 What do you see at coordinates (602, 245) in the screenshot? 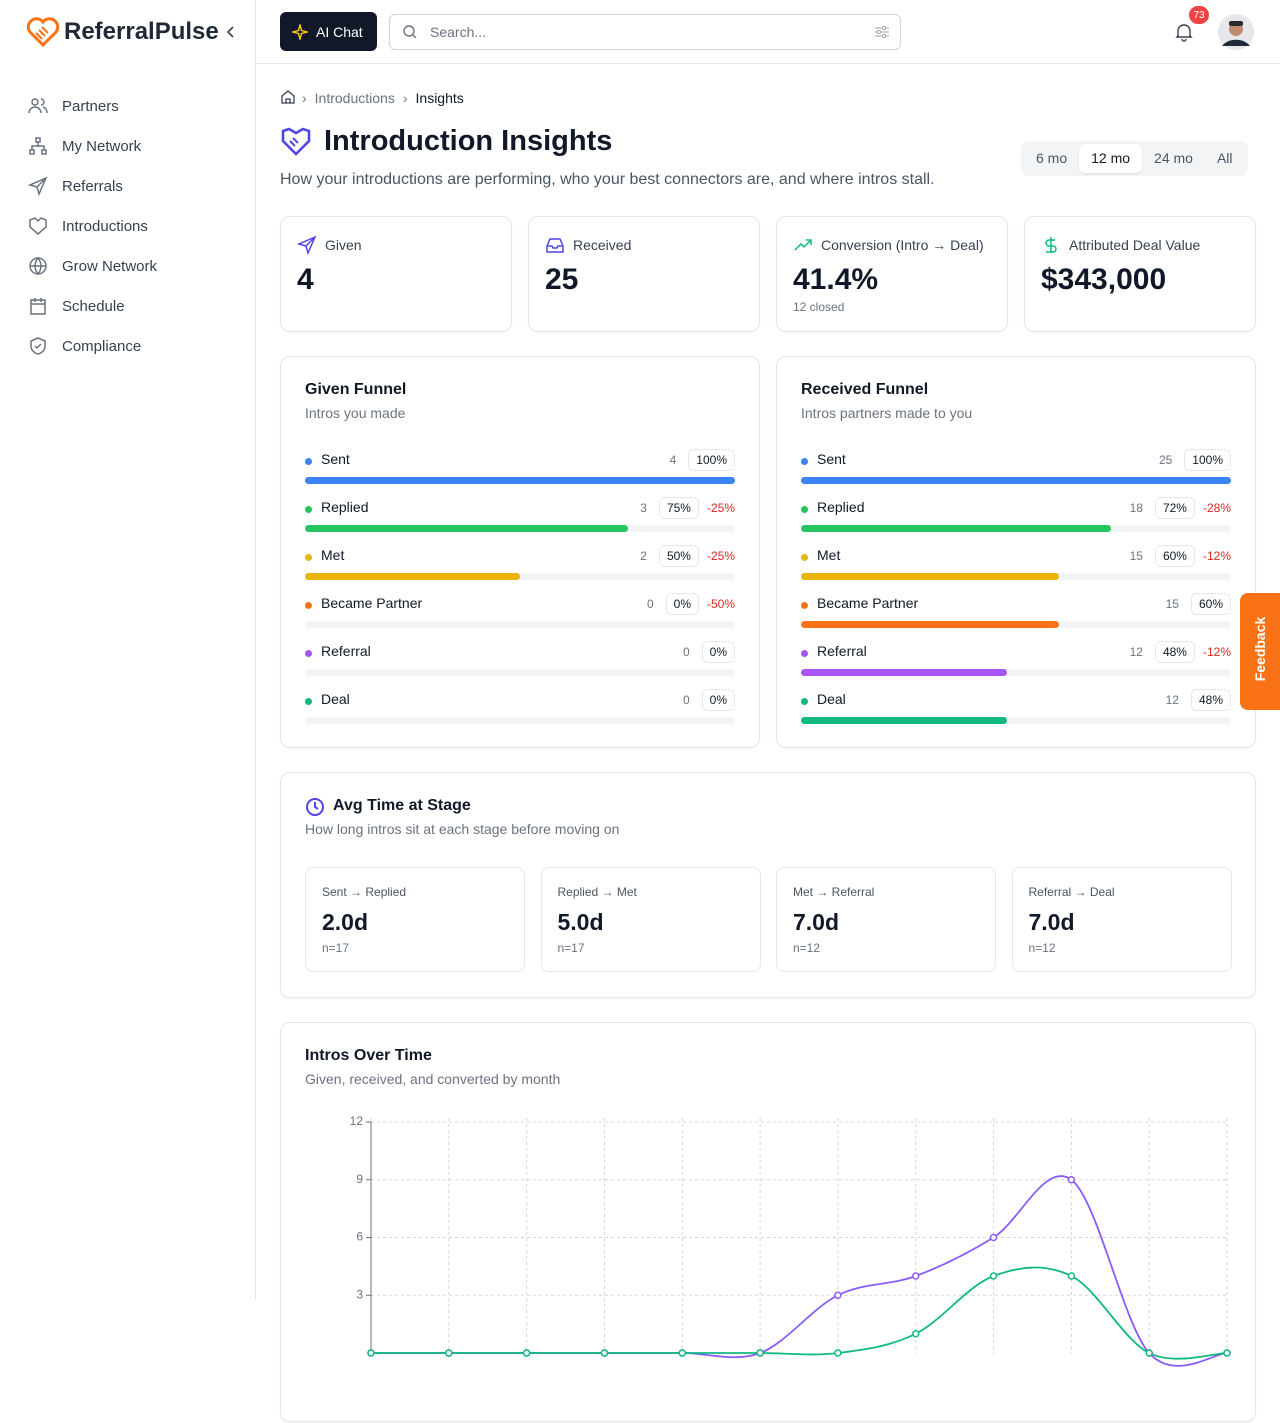
I see `kpi-label: Received` at bounding box center [602, 245].